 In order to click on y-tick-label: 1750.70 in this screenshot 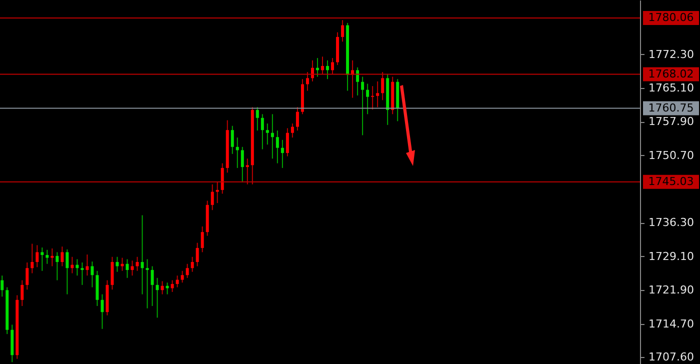, I will do `click(671, 155)`.